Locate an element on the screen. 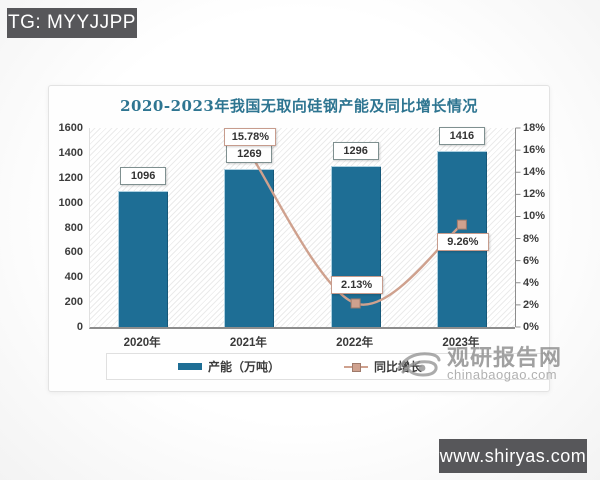 The height and width of the screenshot is (480, 600). right-axis-tick: 18% is located at coordinates (534, 128).